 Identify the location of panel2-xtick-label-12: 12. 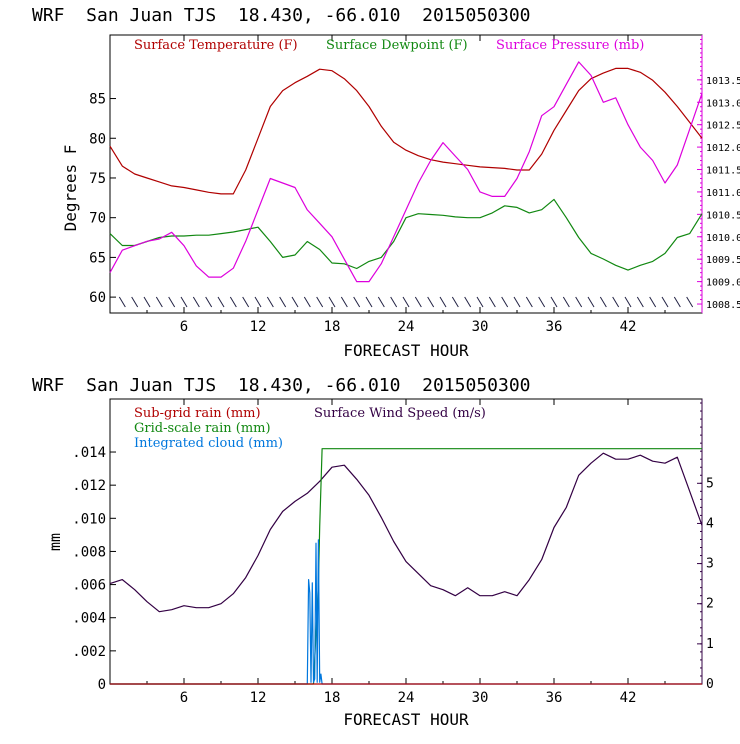
(258, 698).